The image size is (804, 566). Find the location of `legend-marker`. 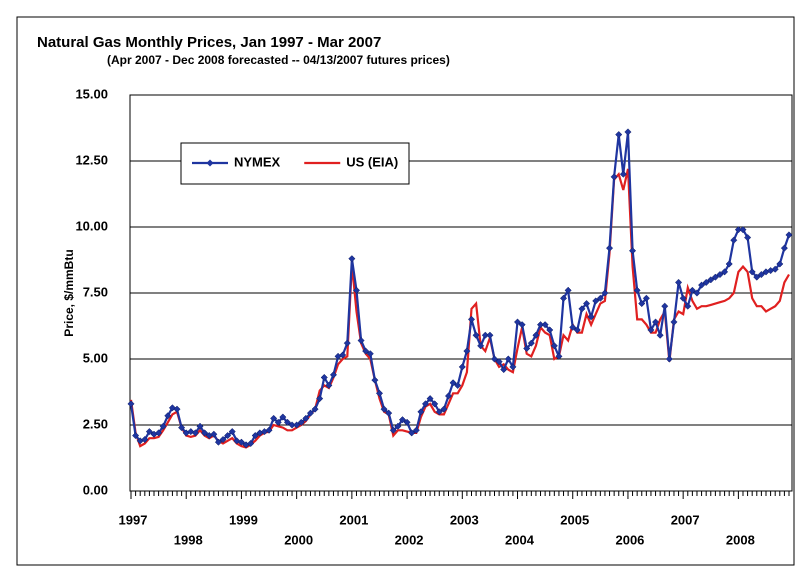

legend-marker is located at coordinates (210, 163).